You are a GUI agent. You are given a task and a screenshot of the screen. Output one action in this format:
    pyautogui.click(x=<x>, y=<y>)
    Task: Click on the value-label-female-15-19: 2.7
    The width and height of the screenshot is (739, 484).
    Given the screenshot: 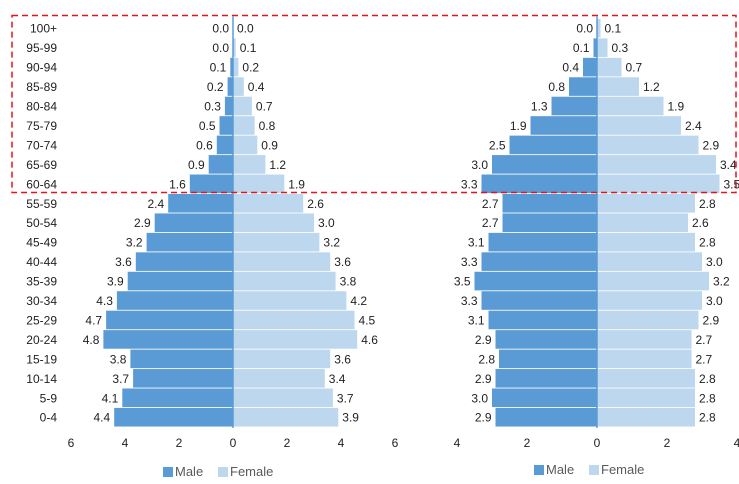 What is the action you would take?
    pyautogui.click(x=704, y=359)
    